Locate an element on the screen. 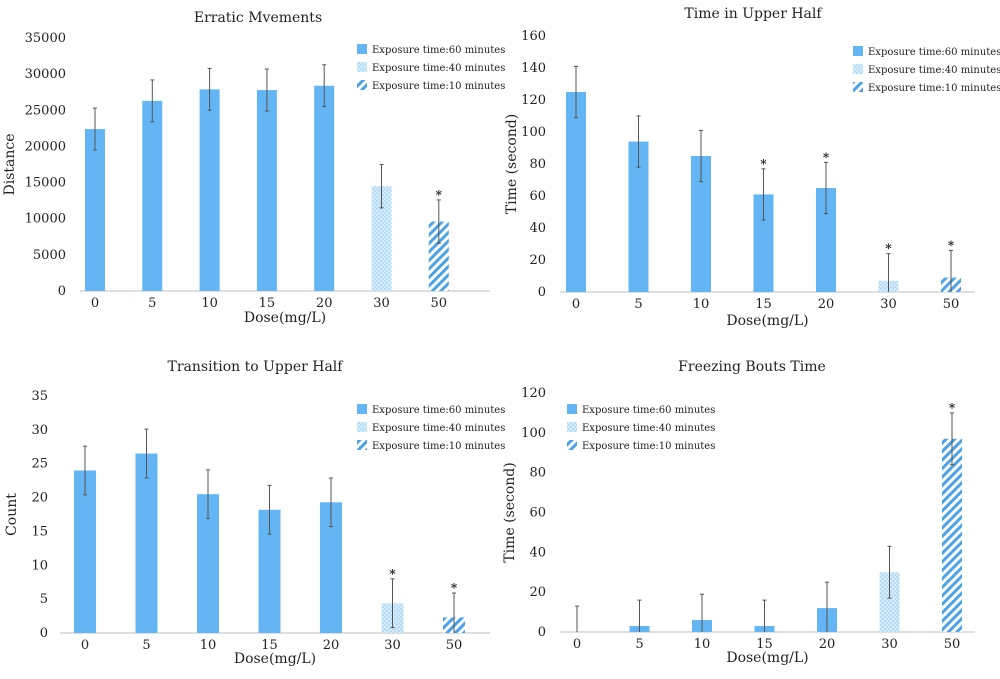  y-tick-label: 35000 is located at coordinates (45, 38).